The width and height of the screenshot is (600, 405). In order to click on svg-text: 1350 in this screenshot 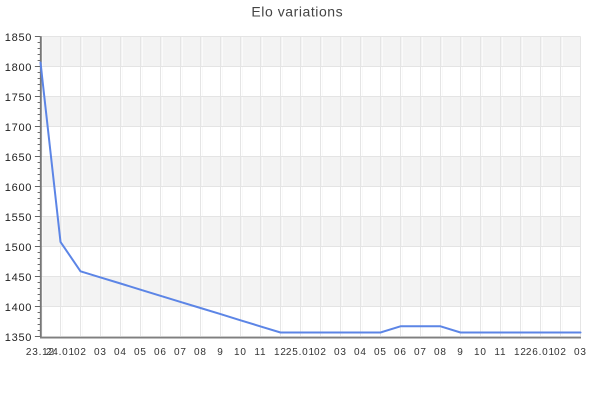, I will do `click(18, 338)`.